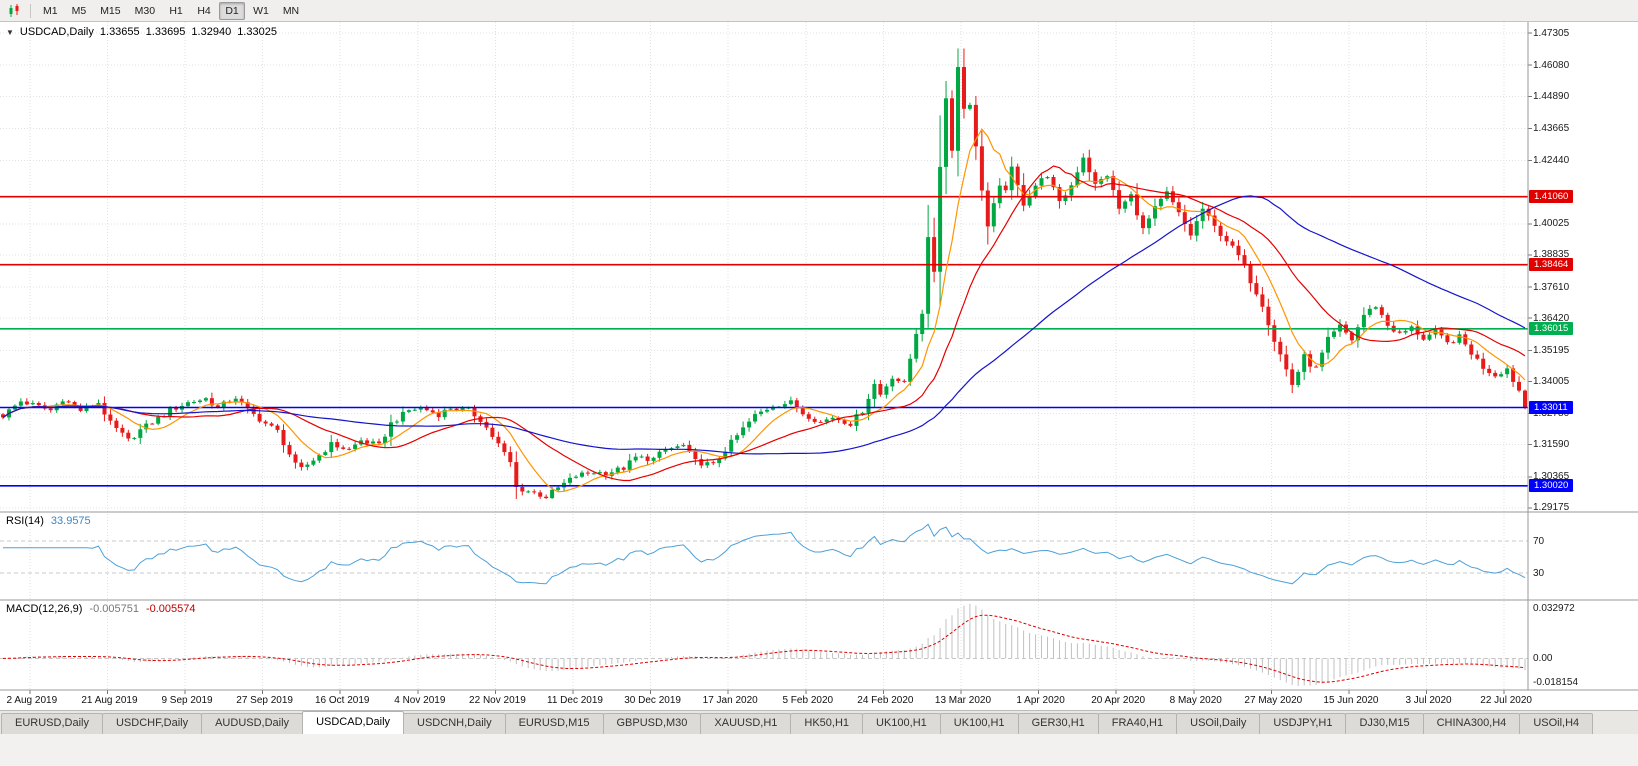  I want to click on tab-eurusd-m15: EURUSD,M15, so click(554, 723).